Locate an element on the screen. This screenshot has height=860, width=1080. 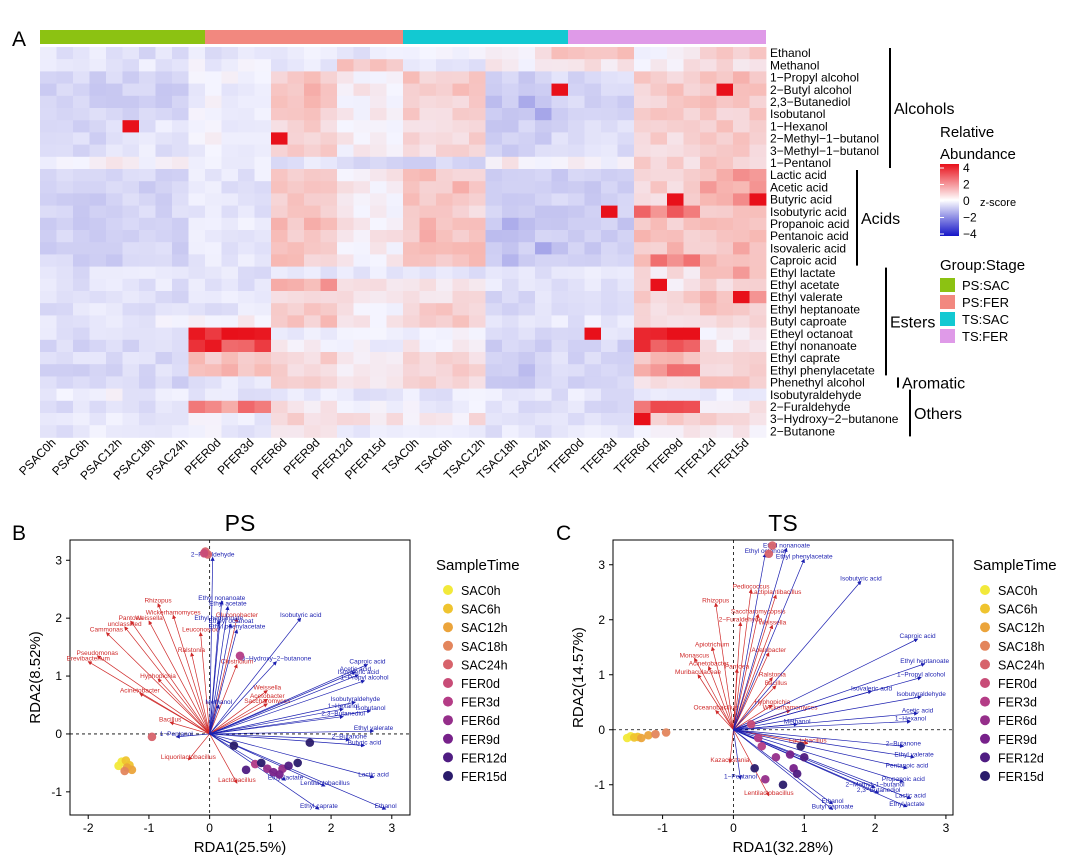
group-legend-title: Group:Stage is located at coordinates (982, 265).